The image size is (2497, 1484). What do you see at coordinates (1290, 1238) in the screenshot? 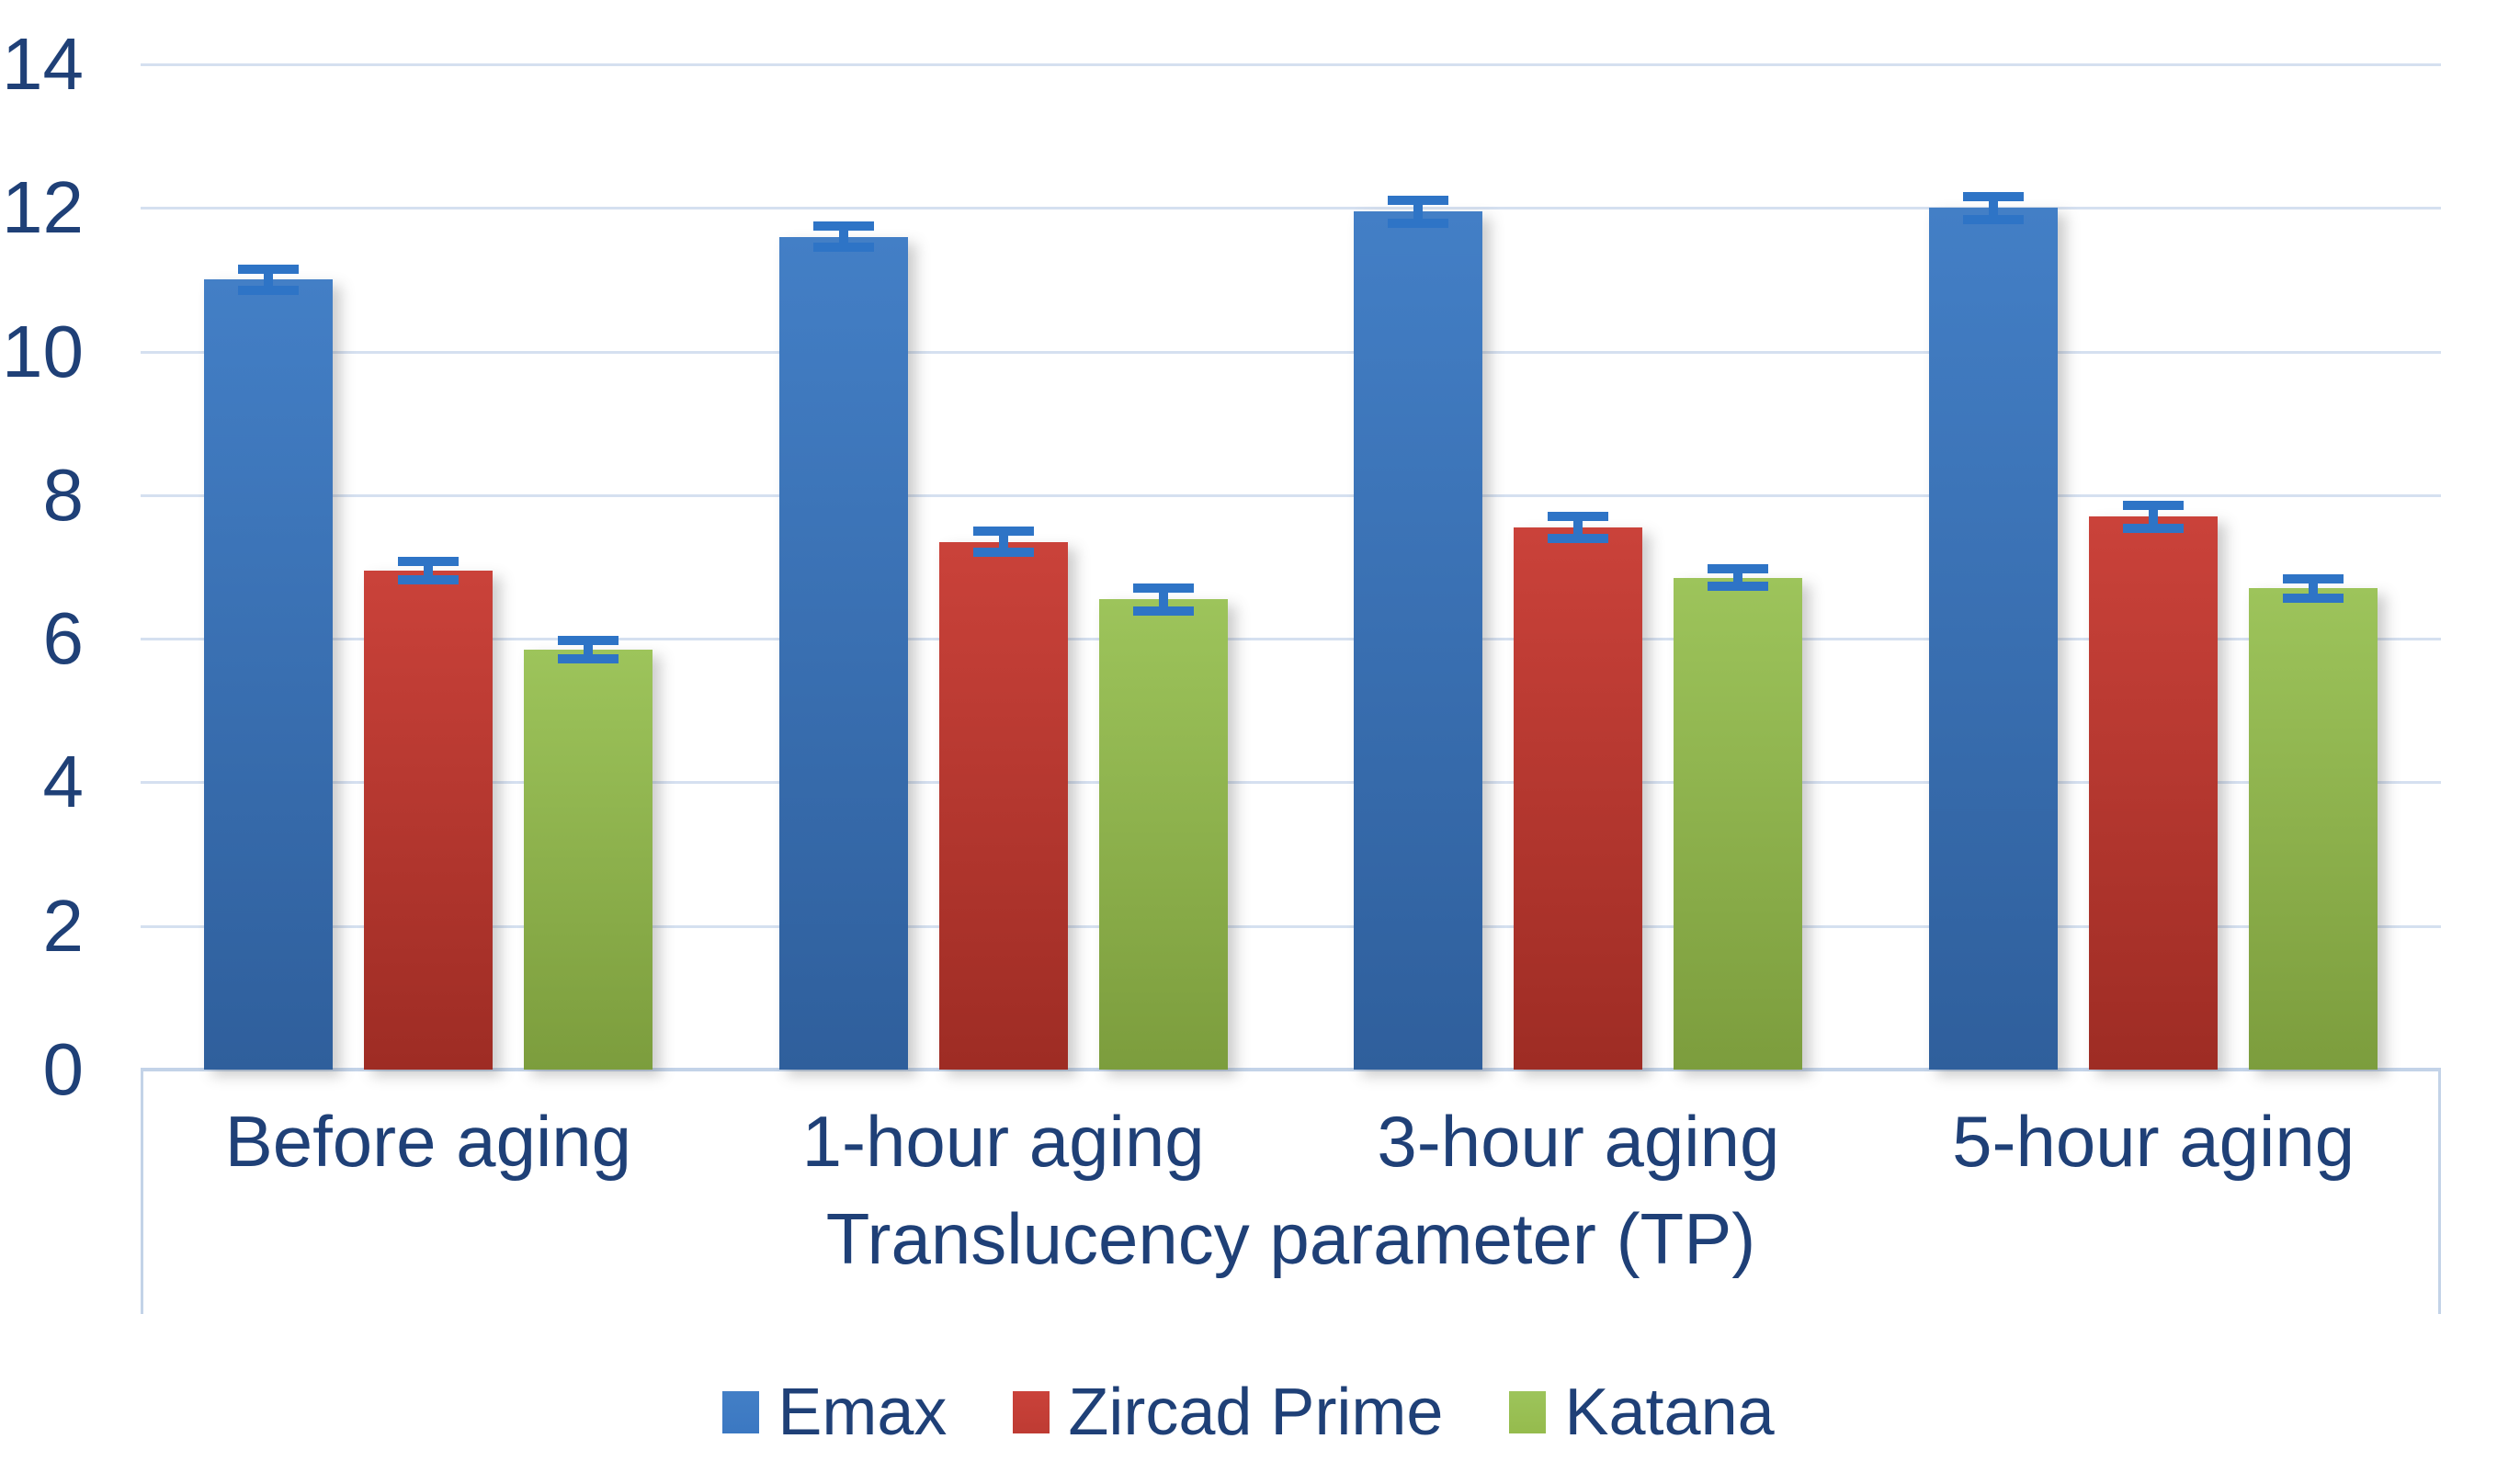
I see `x-axis-title: Translucency parameter (TP)` at bounding box center [1290, 1238].